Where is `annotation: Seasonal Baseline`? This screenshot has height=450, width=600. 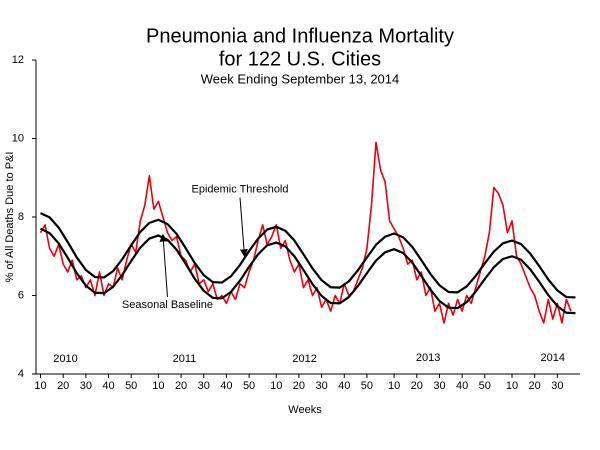 annotation: Seasonal Baseline is located at coordinates (167, 305).